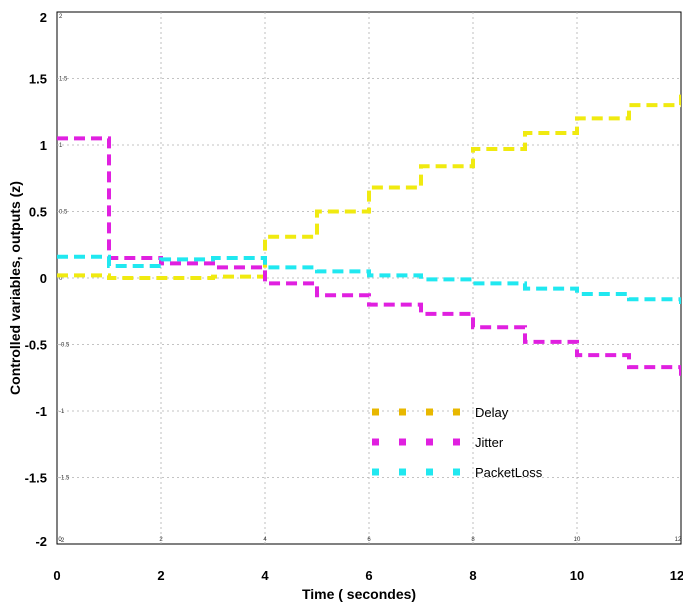  I want to click on legend-label-delay: Delay, so click(492, 412).